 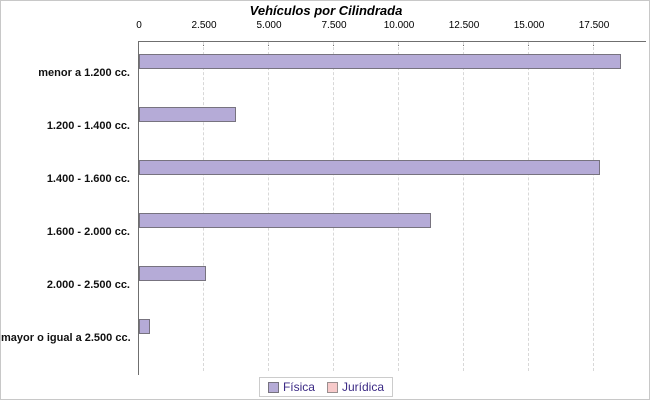 What do you see at coordinates (88, 178) in the screenshot?
I see `category-label: 1.400 - 1.600 cc.` at bounding box center [88, 178].